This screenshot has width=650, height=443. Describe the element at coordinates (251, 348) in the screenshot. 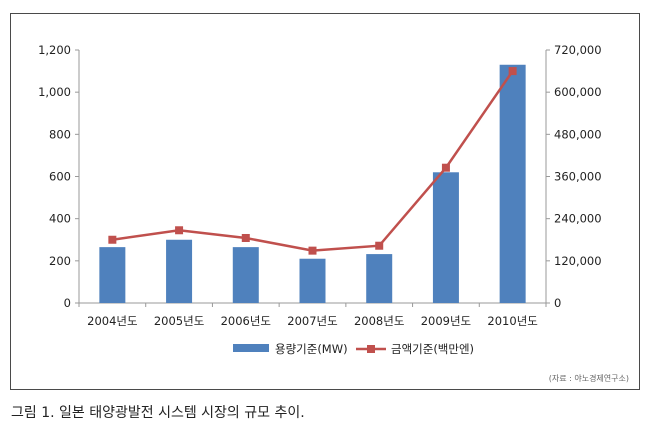

I see `legend-bar-swatch` at that location.